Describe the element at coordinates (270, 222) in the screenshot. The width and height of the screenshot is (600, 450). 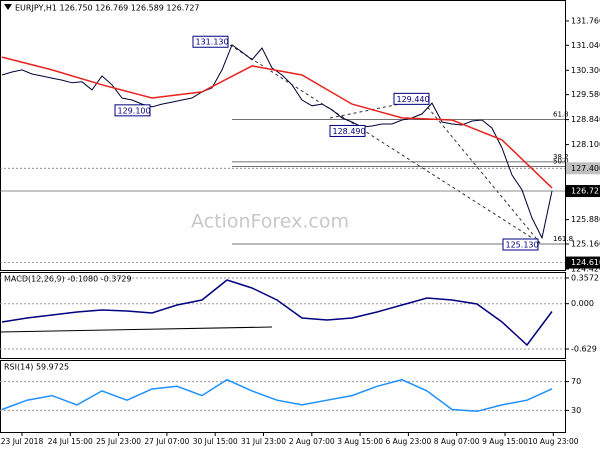
I see `watermark: ActionForex.com` at that location.